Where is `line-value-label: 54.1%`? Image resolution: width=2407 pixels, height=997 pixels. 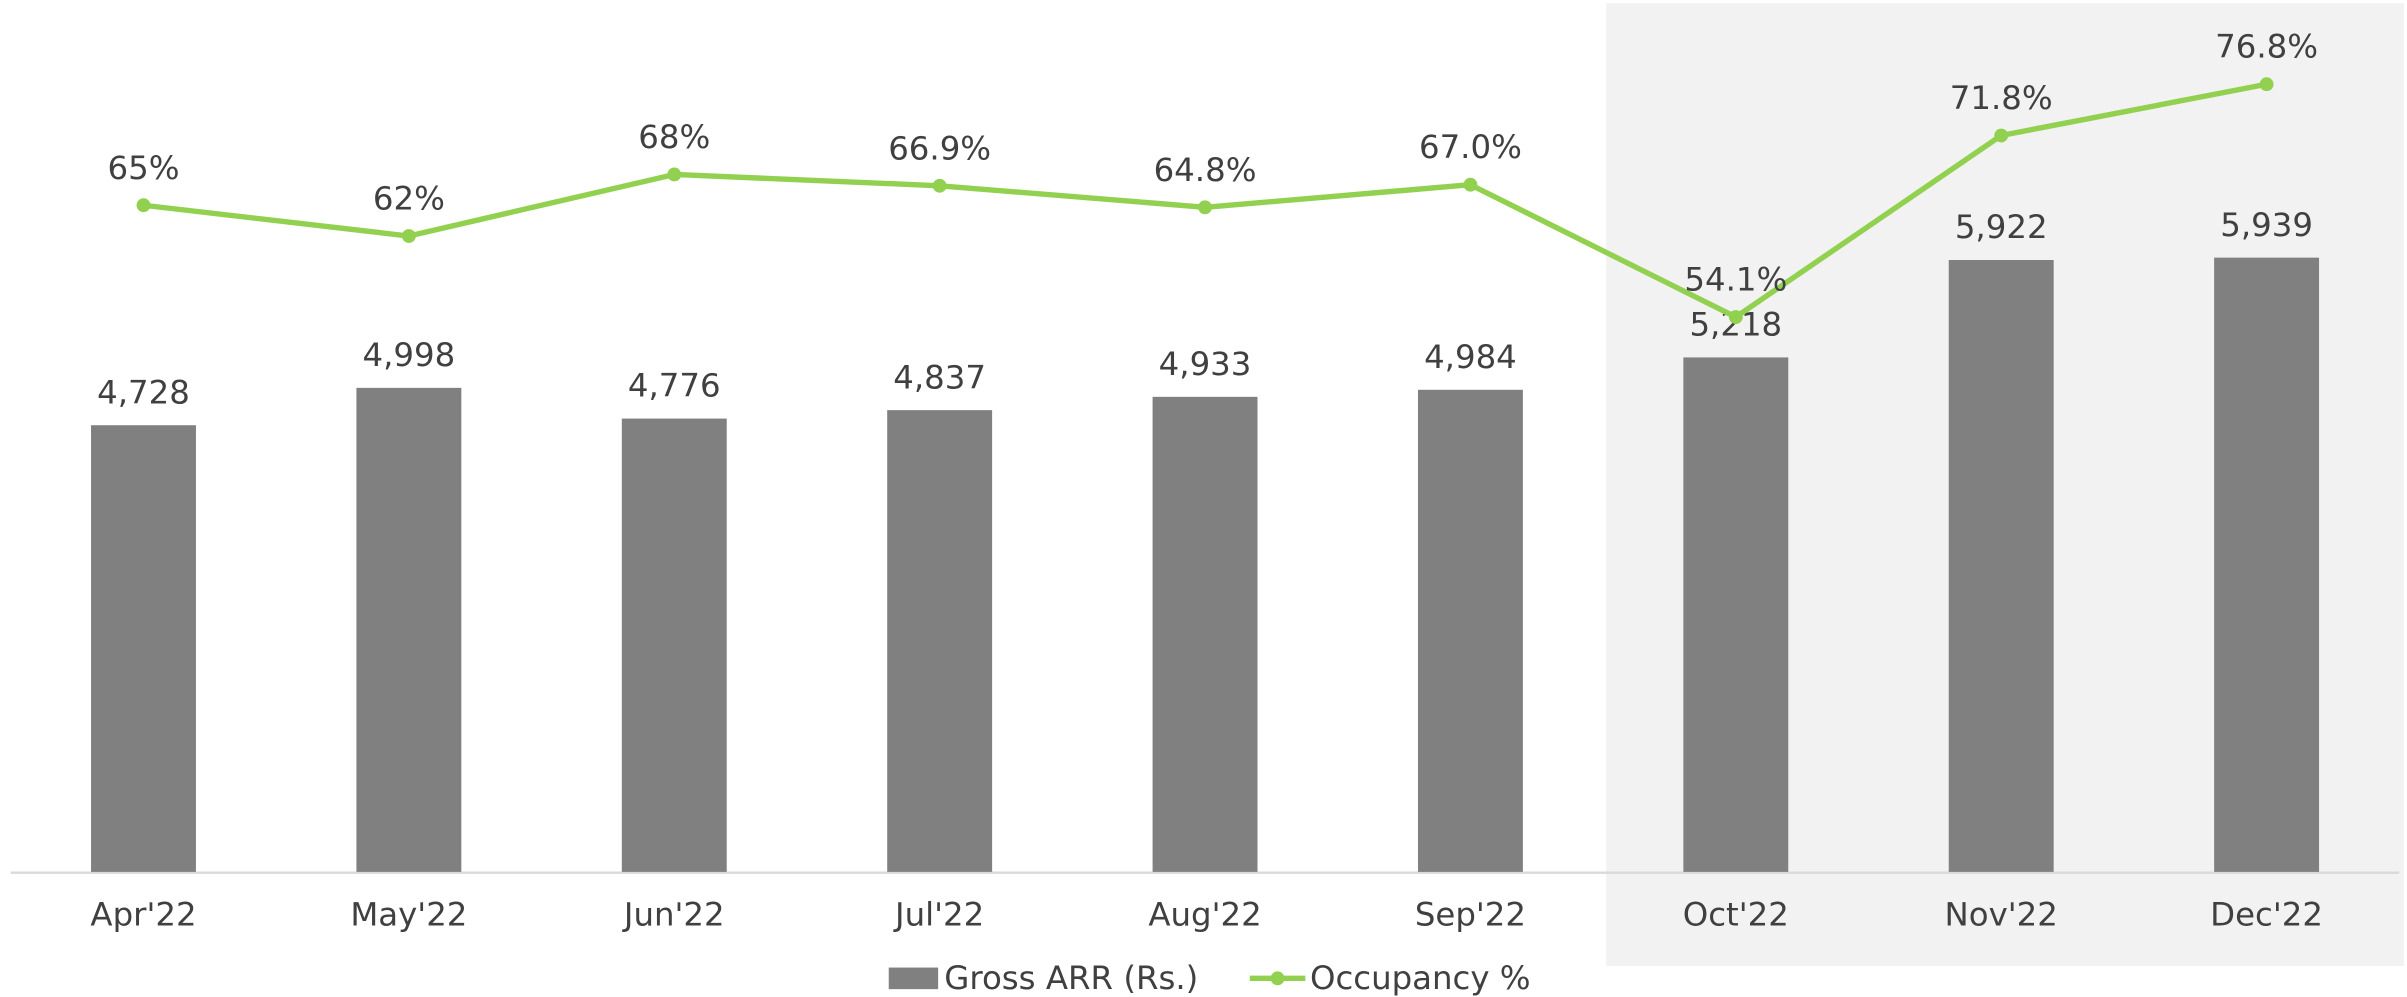 line-value-label: 54.1% is located at coordinates (1735, 280).